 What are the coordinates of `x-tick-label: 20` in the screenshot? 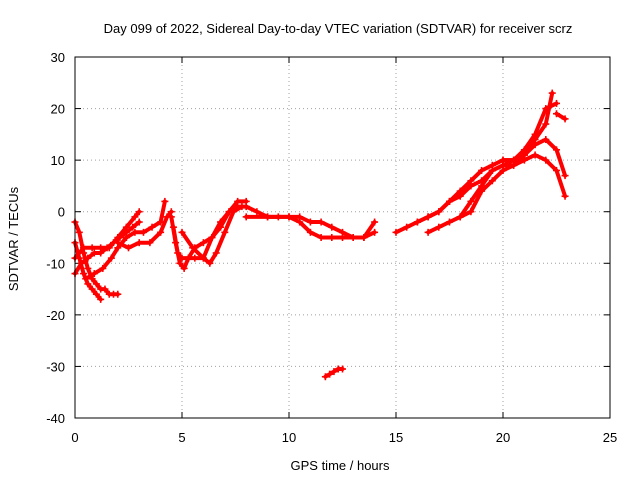 It's located at (503, 437).